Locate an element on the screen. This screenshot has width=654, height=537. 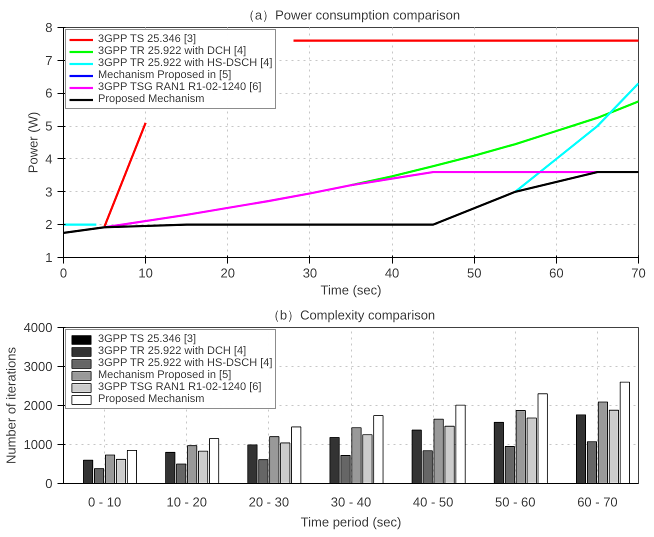
y-tick-label: 3000 is located at coordinates (38, 366).